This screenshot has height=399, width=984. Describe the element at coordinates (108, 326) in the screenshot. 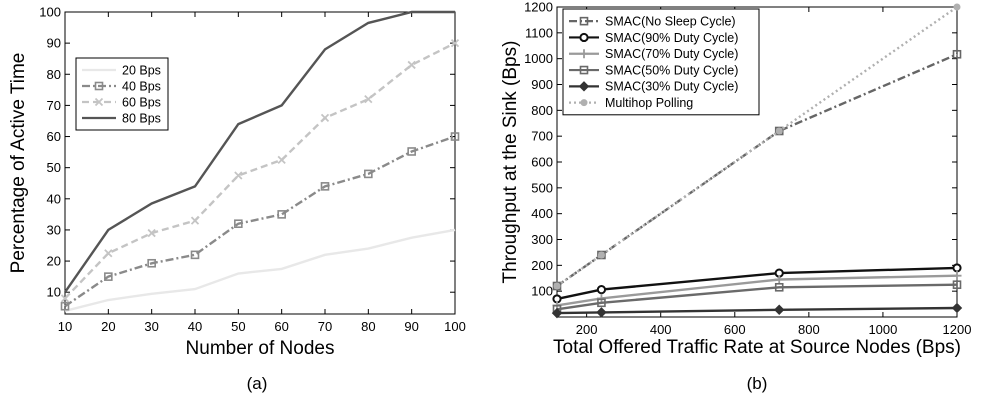

I see `chart-a-xtick-label: 20` at that location.